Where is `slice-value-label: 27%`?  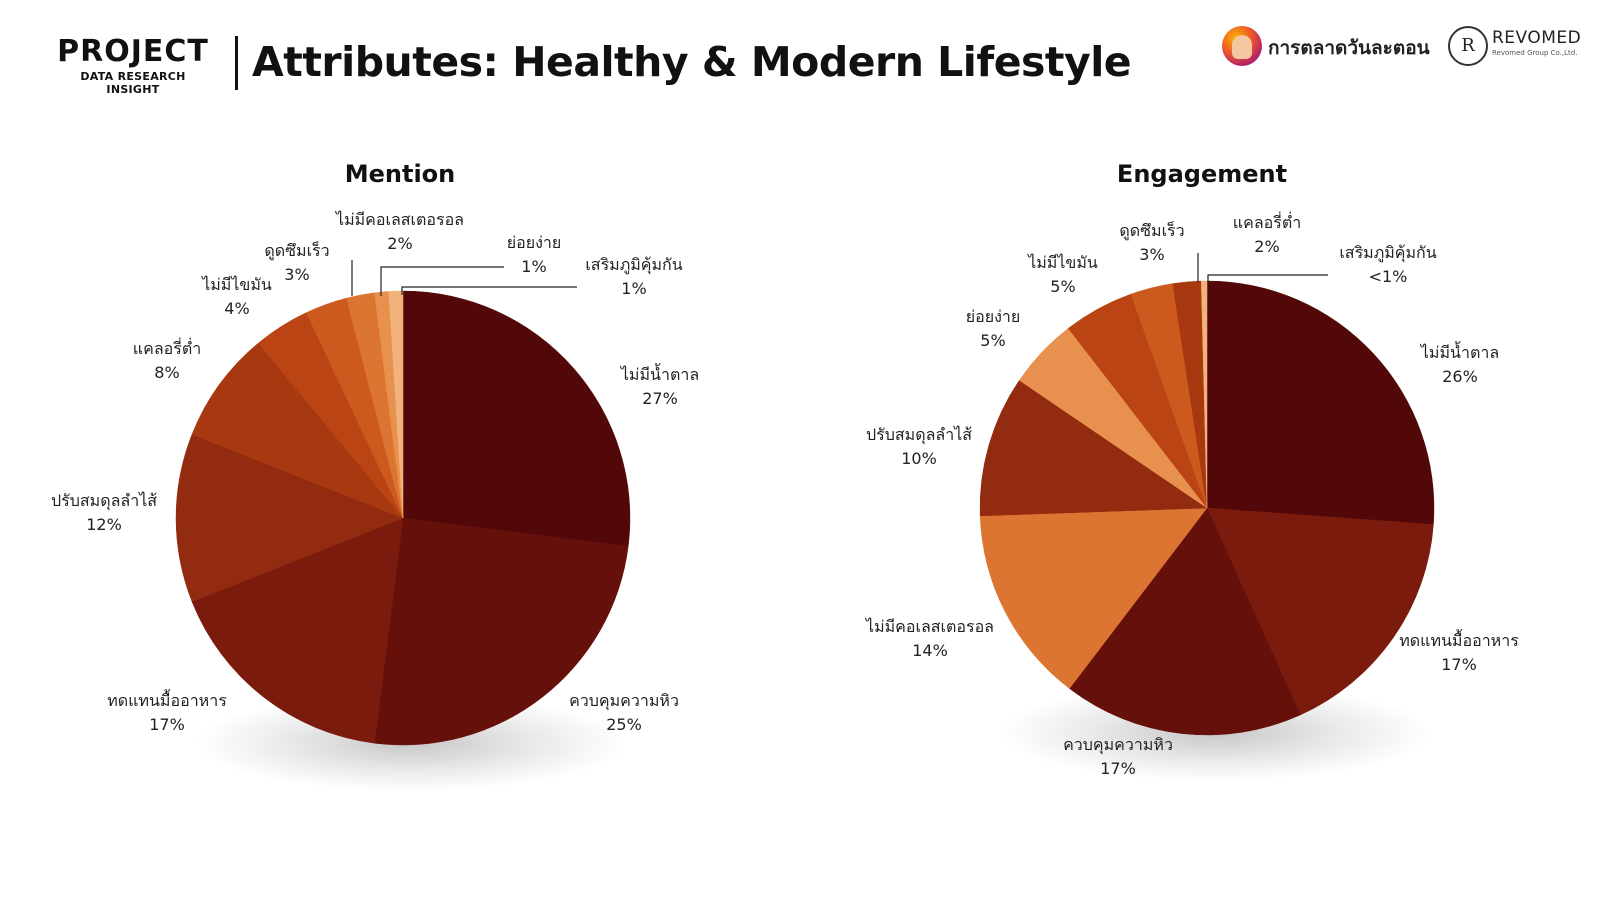
slice-value-label: 27% is located at coordinates (660, 398).